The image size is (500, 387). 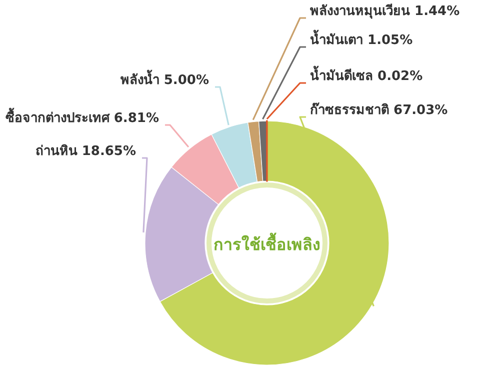 What do you see at coordinates (82, 116) in the screenshot?
I see `slice-label: ซื้อจากต่างประเทศ 6.81%` at bounding box center [82, 116].